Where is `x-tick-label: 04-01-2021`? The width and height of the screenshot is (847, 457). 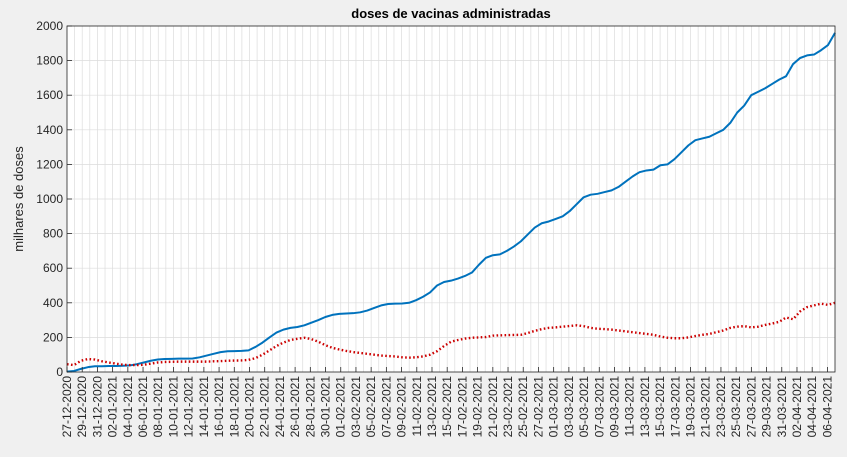
x-tick-label: 04-01-2021 is located at coordinates (128, 407).